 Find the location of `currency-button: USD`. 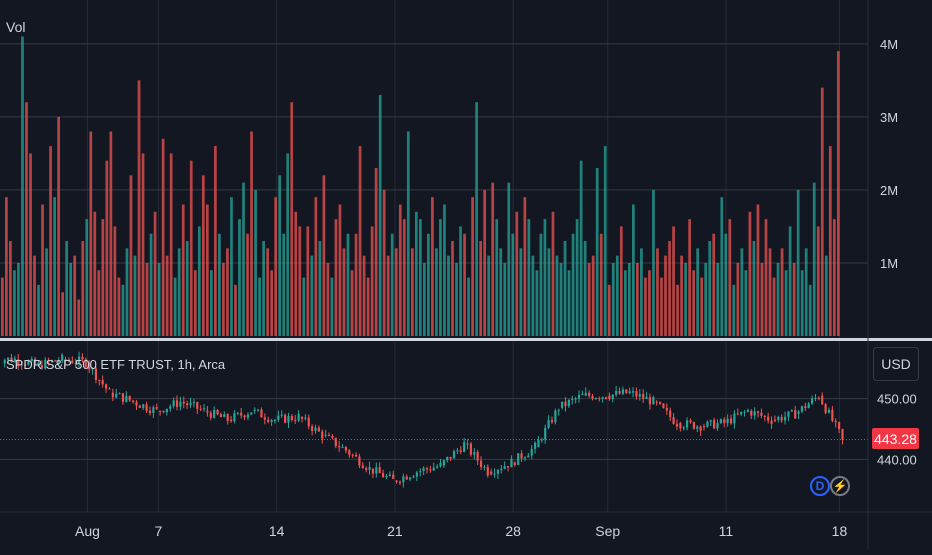

currency-button: USD is located at coordinates (896, 364).